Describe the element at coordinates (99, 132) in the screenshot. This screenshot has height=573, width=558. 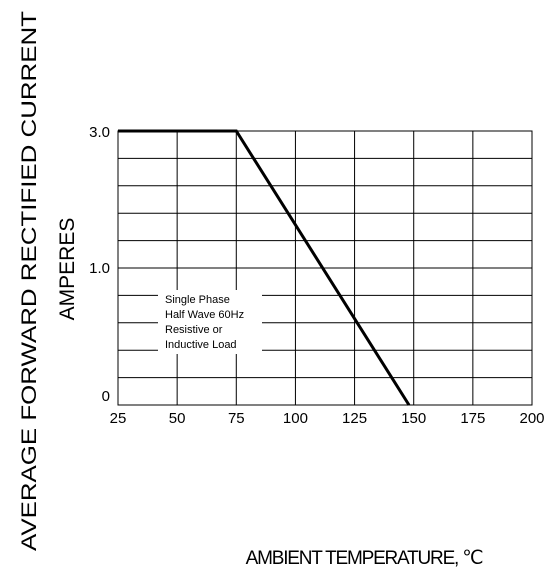
I see `y-tick-label-3-0: 3.0` at that location.